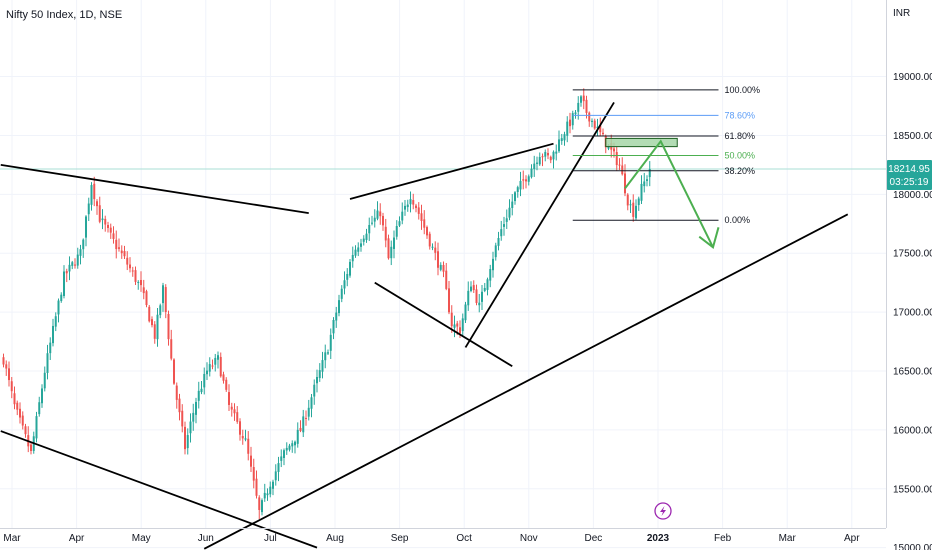 This screenshot has width=932, height=550. I want to click on x-tick-label: Dec, so click(594, 538).